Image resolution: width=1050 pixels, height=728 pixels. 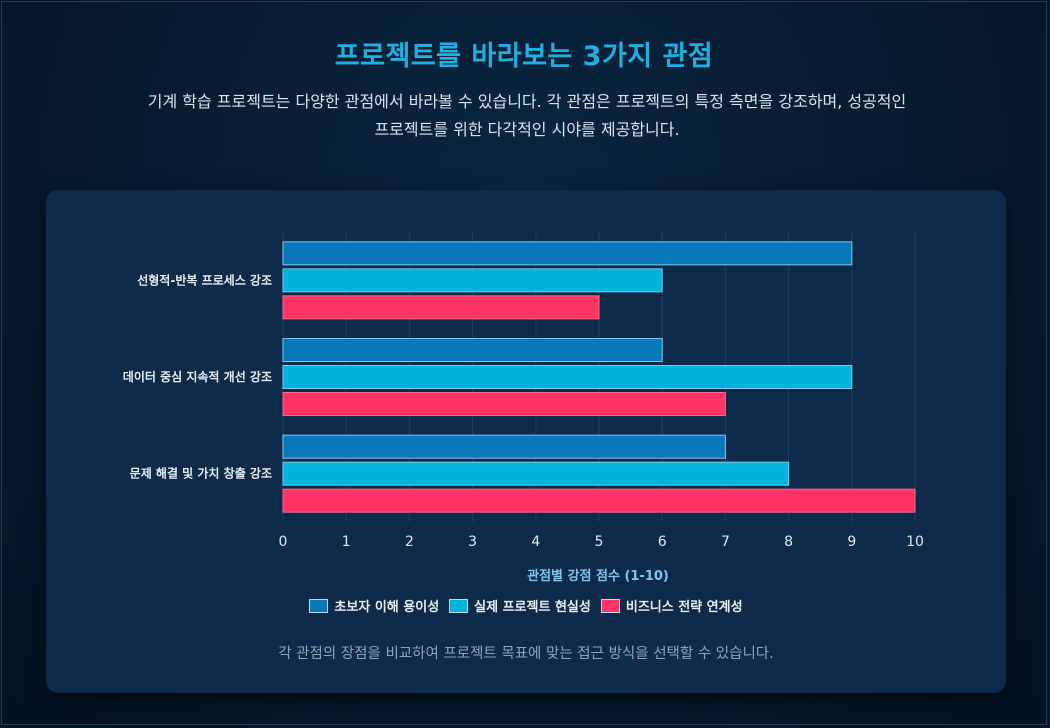 I want to click on x-tick-label-0: 0, so click(x=283, y=542).